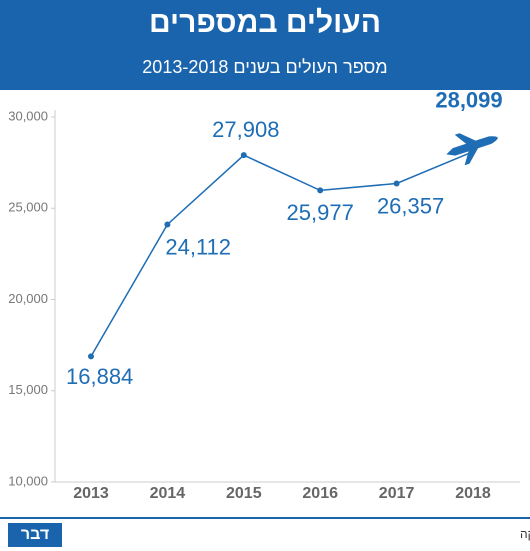 Image resolution: width=530 pixels, height=551 pixels. Describe the element at coordinates (473, 493) in the screenshot. I see `x-tick-label: 2018` at that location.